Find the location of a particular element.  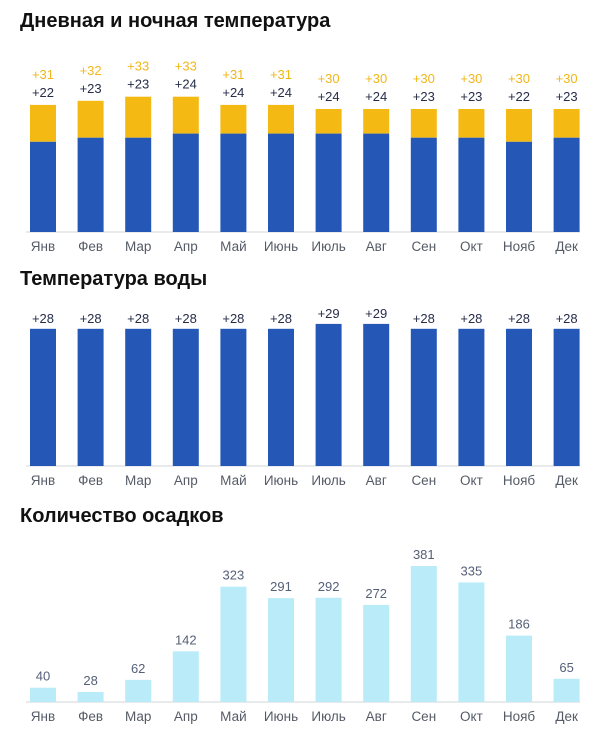

precipitation-label: 323 is located at coordinates (234, 575).